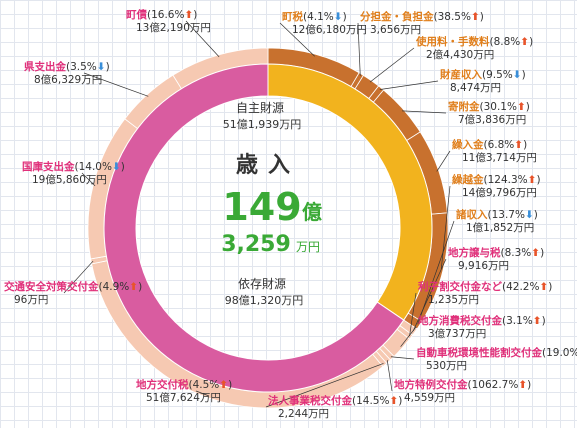  What do you see at coordinates (498, 107) in the screenshot?
I see `slice-change: (30.1%` at bounding box center [498, 107].